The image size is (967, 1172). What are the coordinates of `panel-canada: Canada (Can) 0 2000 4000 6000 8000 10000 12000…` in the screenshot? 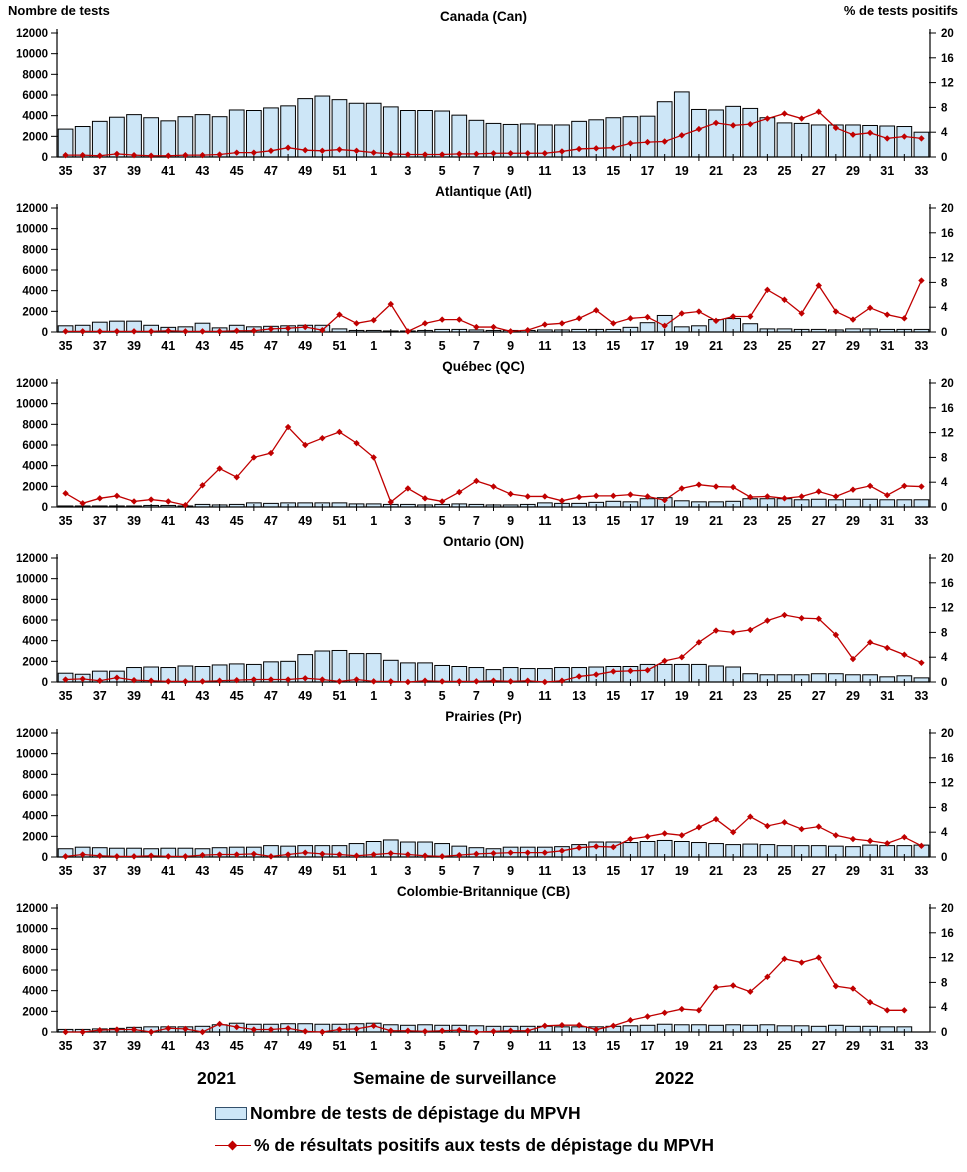 It's located at (483, 95).